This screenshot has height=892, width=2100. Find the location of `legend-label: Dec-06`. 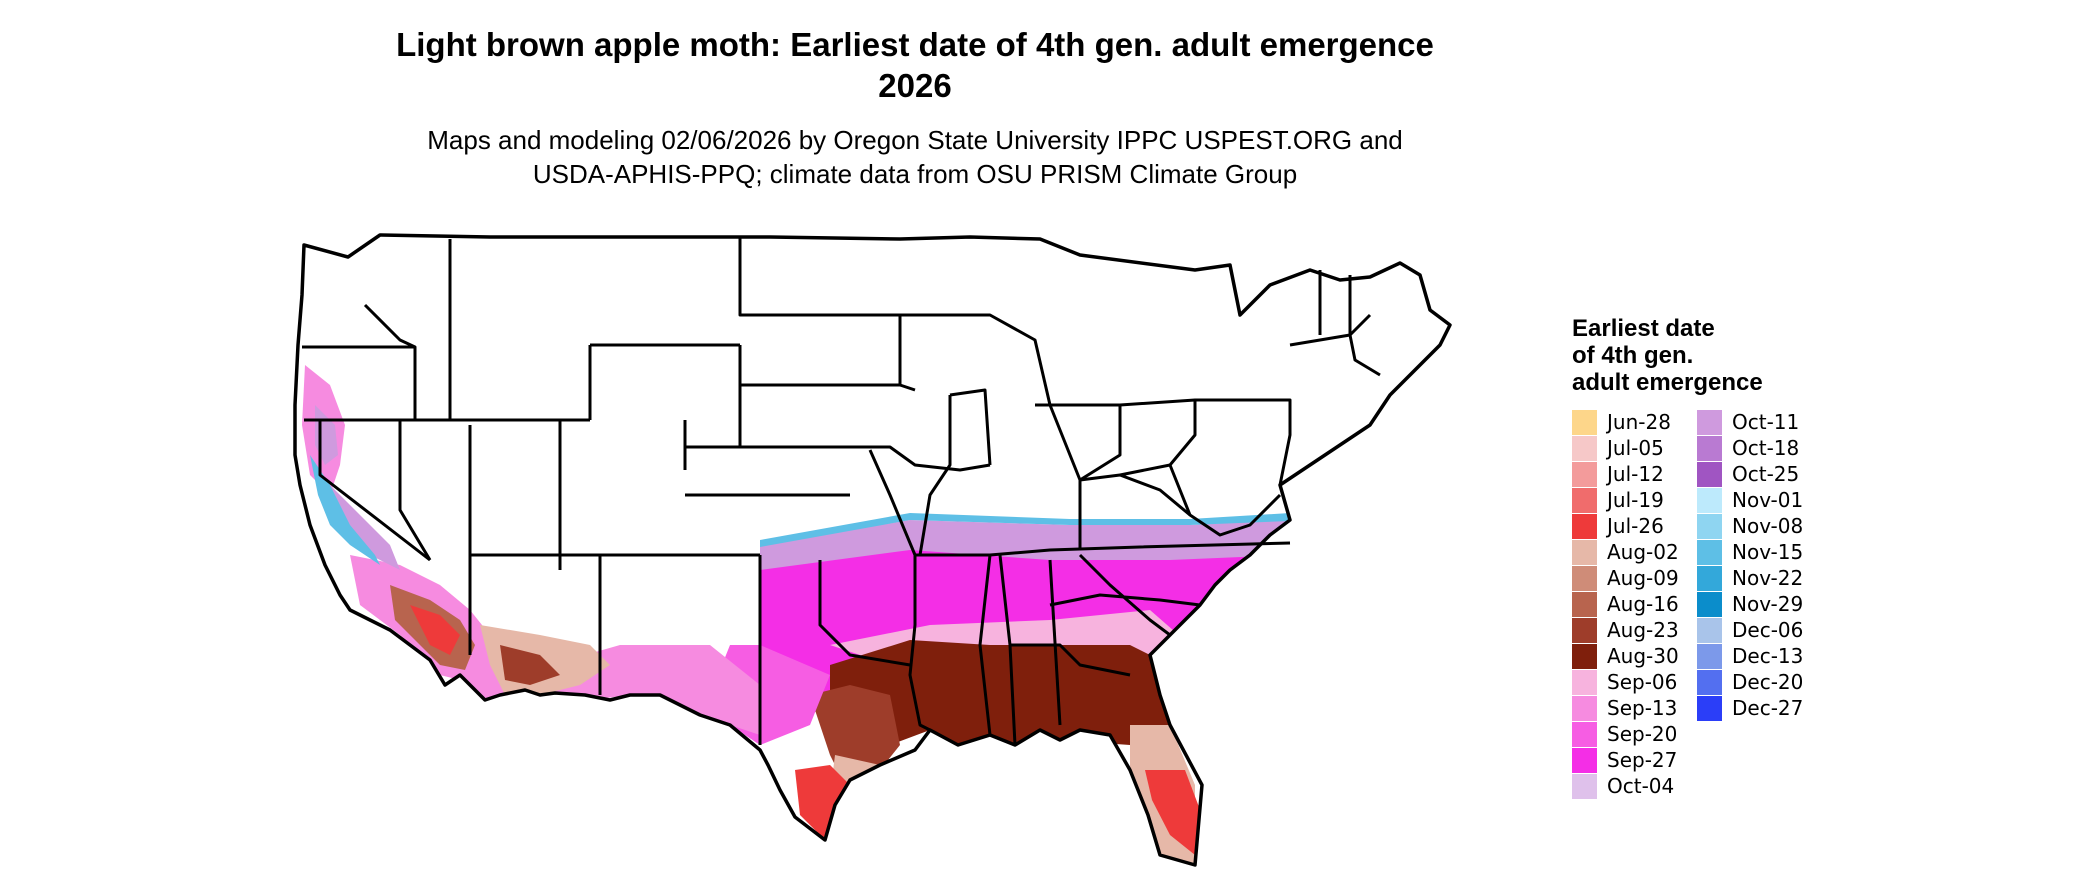

legend-label: Dec-06 is located at coordinates (1768, 630).